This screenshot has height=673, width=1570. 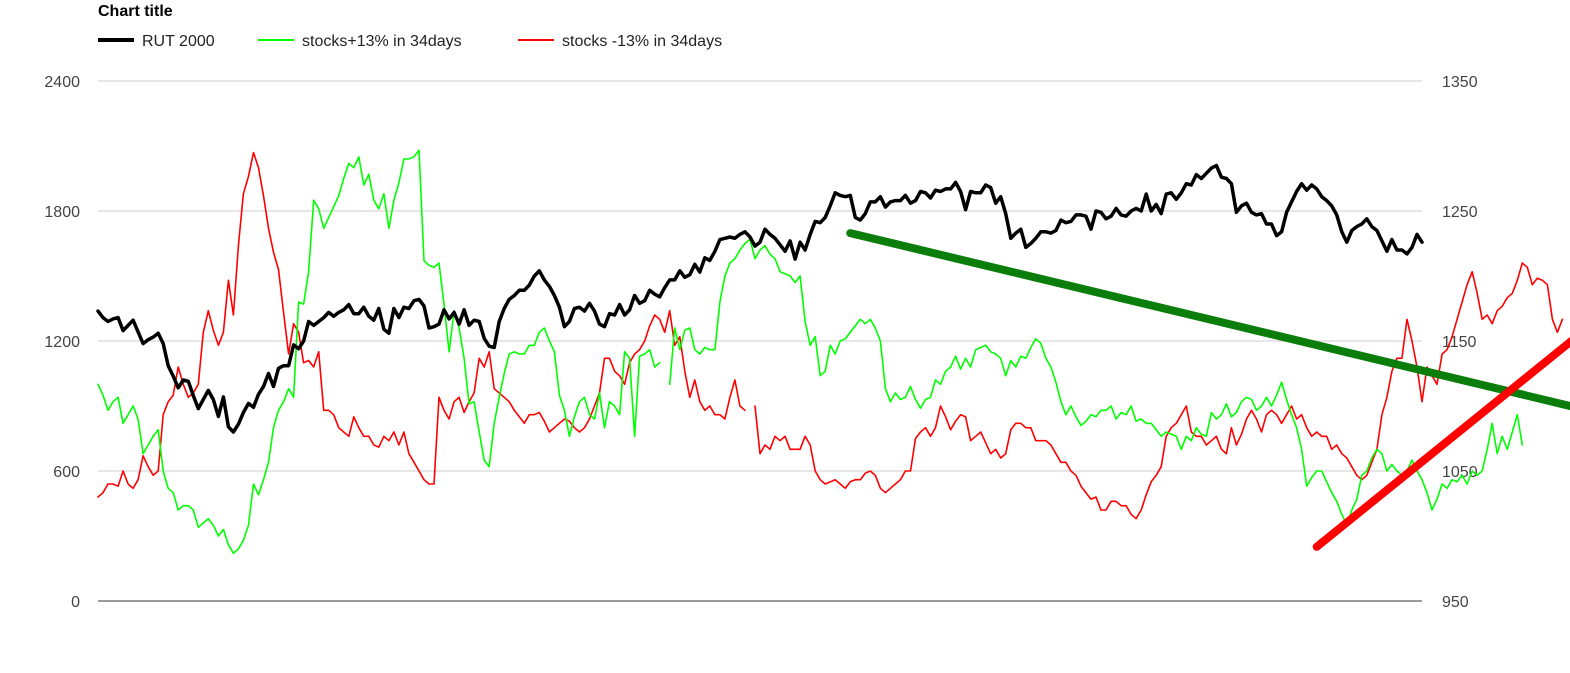 What do you see at coordinates (1460, 212) in the screenshot?
I see `right-tick-label: 1250` at bounding box center [1460, 212].